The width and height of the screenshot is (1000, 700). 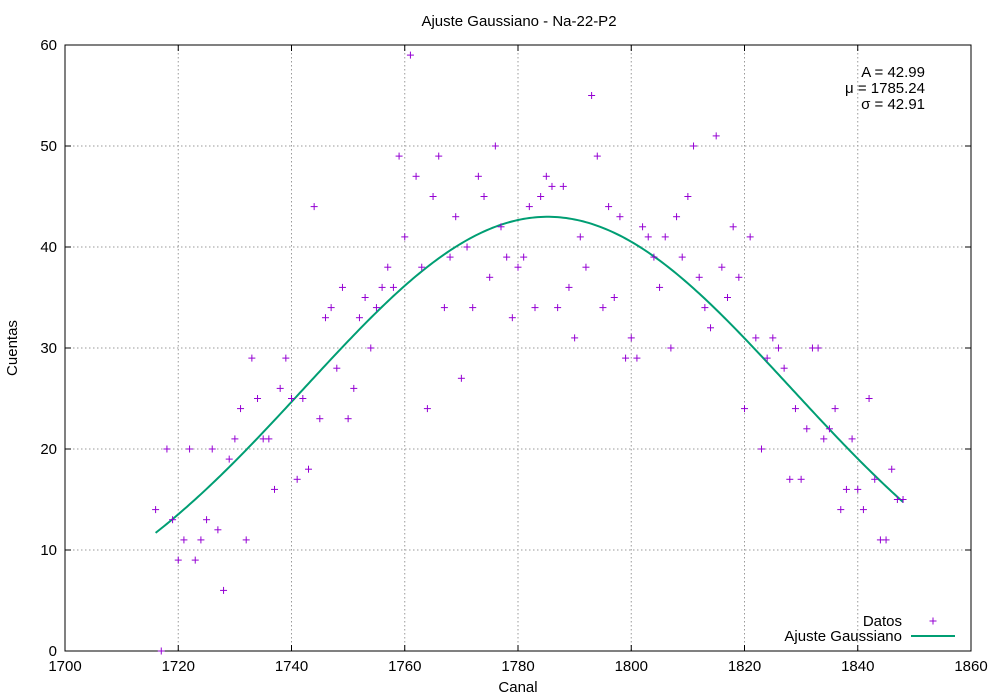 What do you see at coordinates (517, 687) in the screenshot?
I see `x-axis-label: Canal` at bounding box center [517, 687].